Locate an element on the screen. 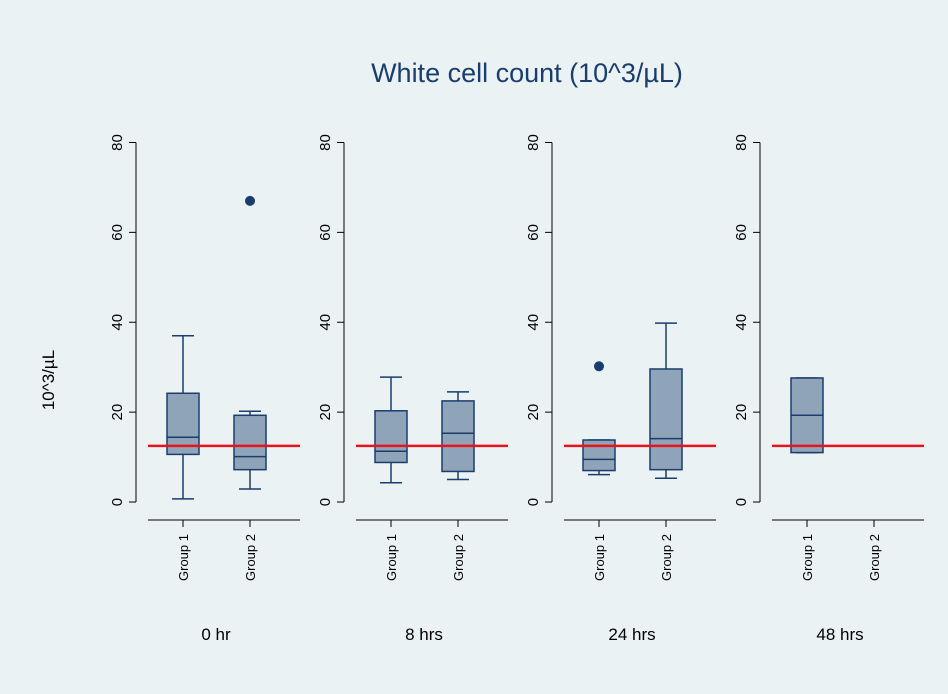 The height and width of the screenshot is (694, 948). panel-label: 0 hr is located at coordinates (216, 634).